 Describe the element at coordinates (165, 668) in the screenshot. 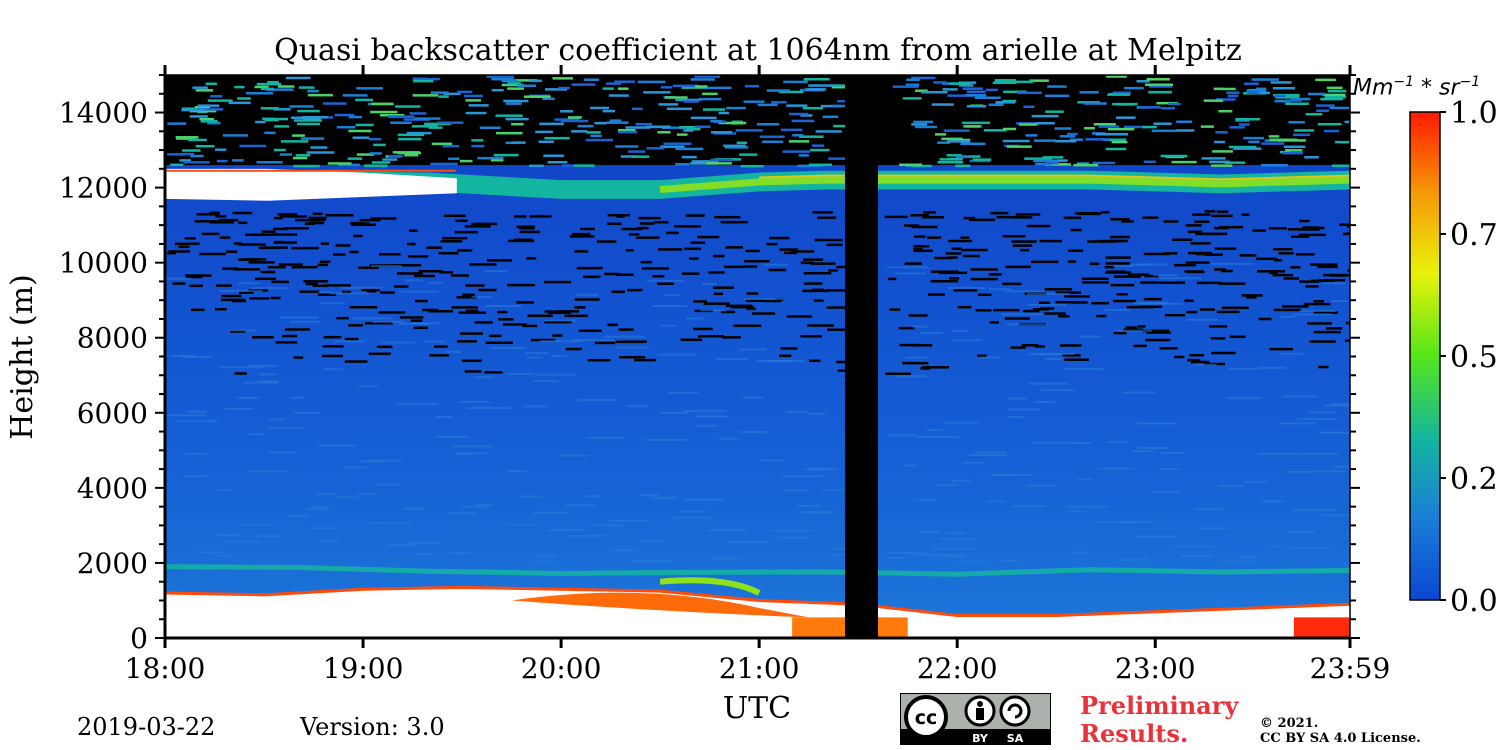

I see `x-tick-label: 18:00` at that location.